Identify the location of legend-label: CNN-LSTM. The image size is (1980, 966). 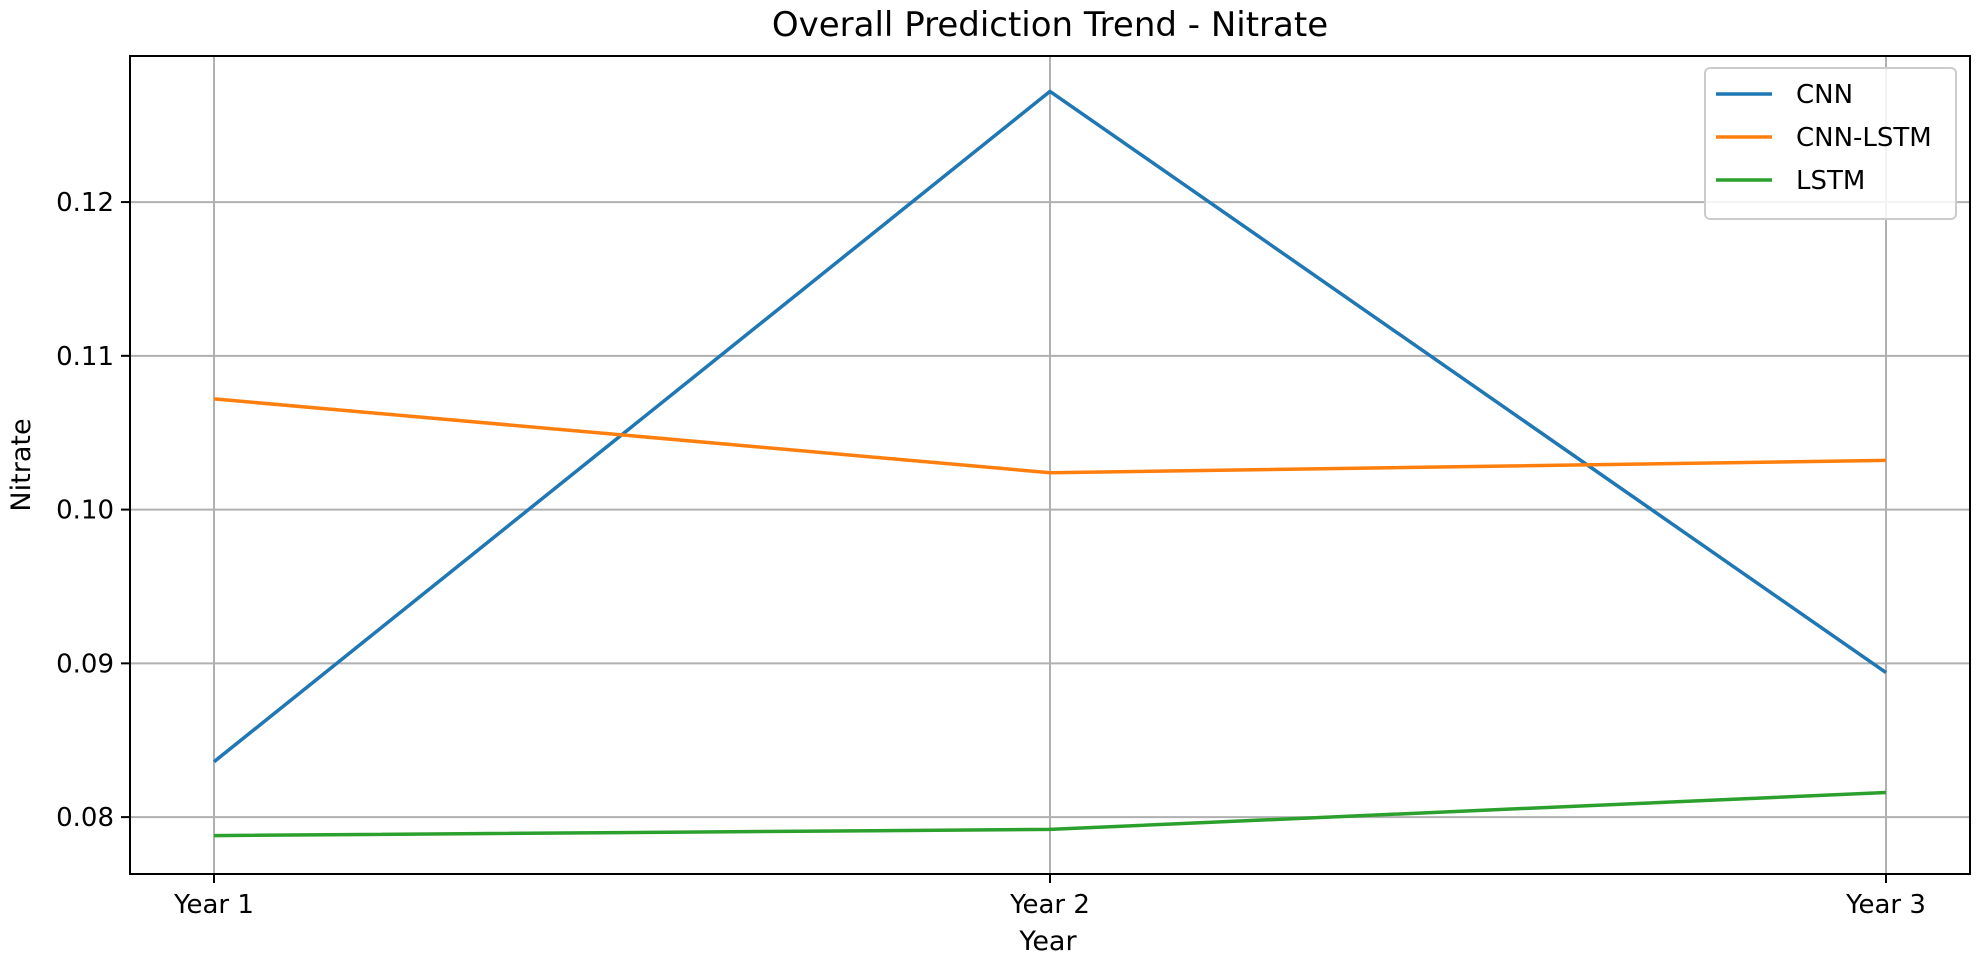
(1864, 138).